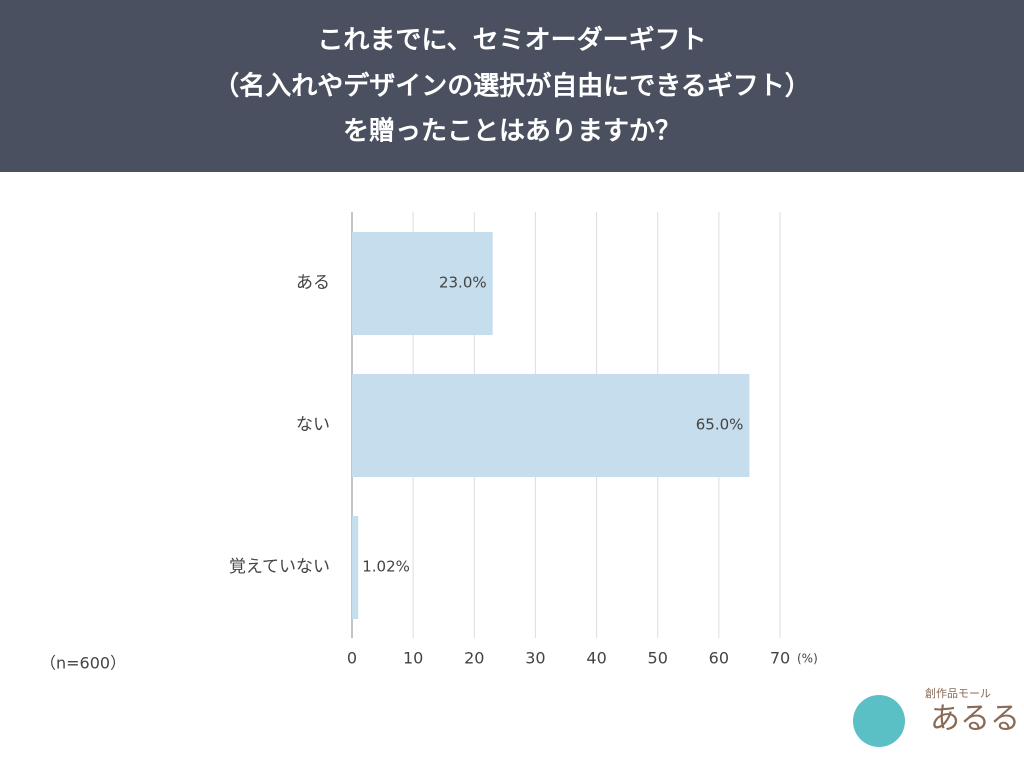 This screenshot has width=1024, height=768. I want to click on y-tick-label: 覚えていない, so click(279, 567).